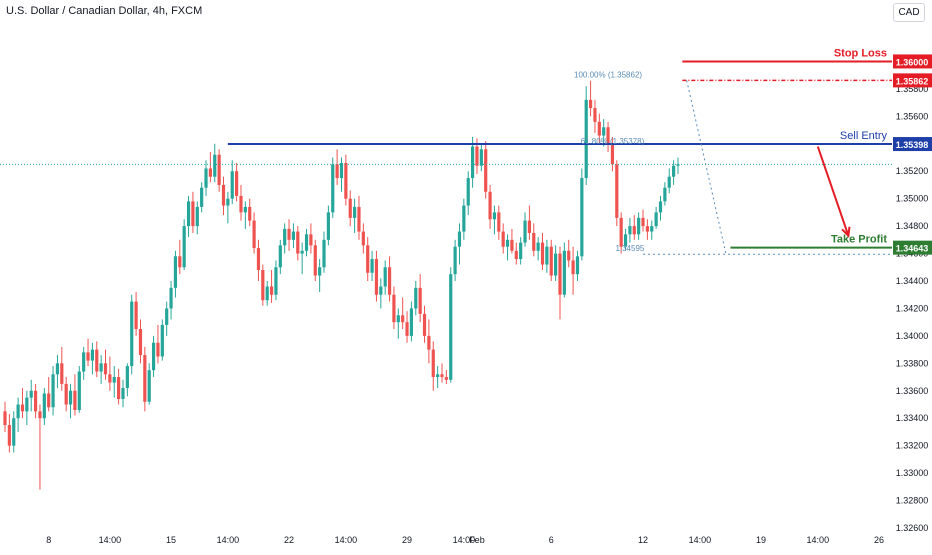 The height and width of the screenshot is (555, 932). I want to click on level-label-entry: Sell Entry, so click(864, 136).